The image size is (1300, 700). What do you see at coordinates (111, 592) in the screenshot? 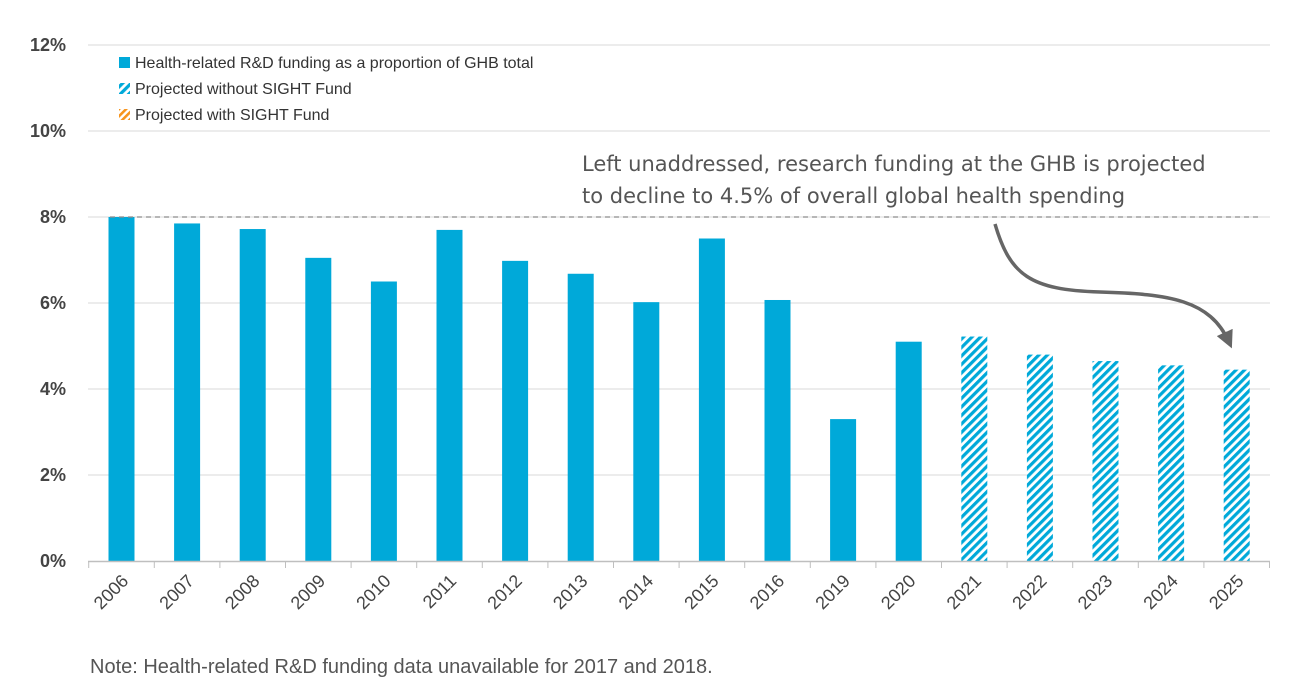
I see `x-tick-label: 2006` at bounding box center [111, 592].